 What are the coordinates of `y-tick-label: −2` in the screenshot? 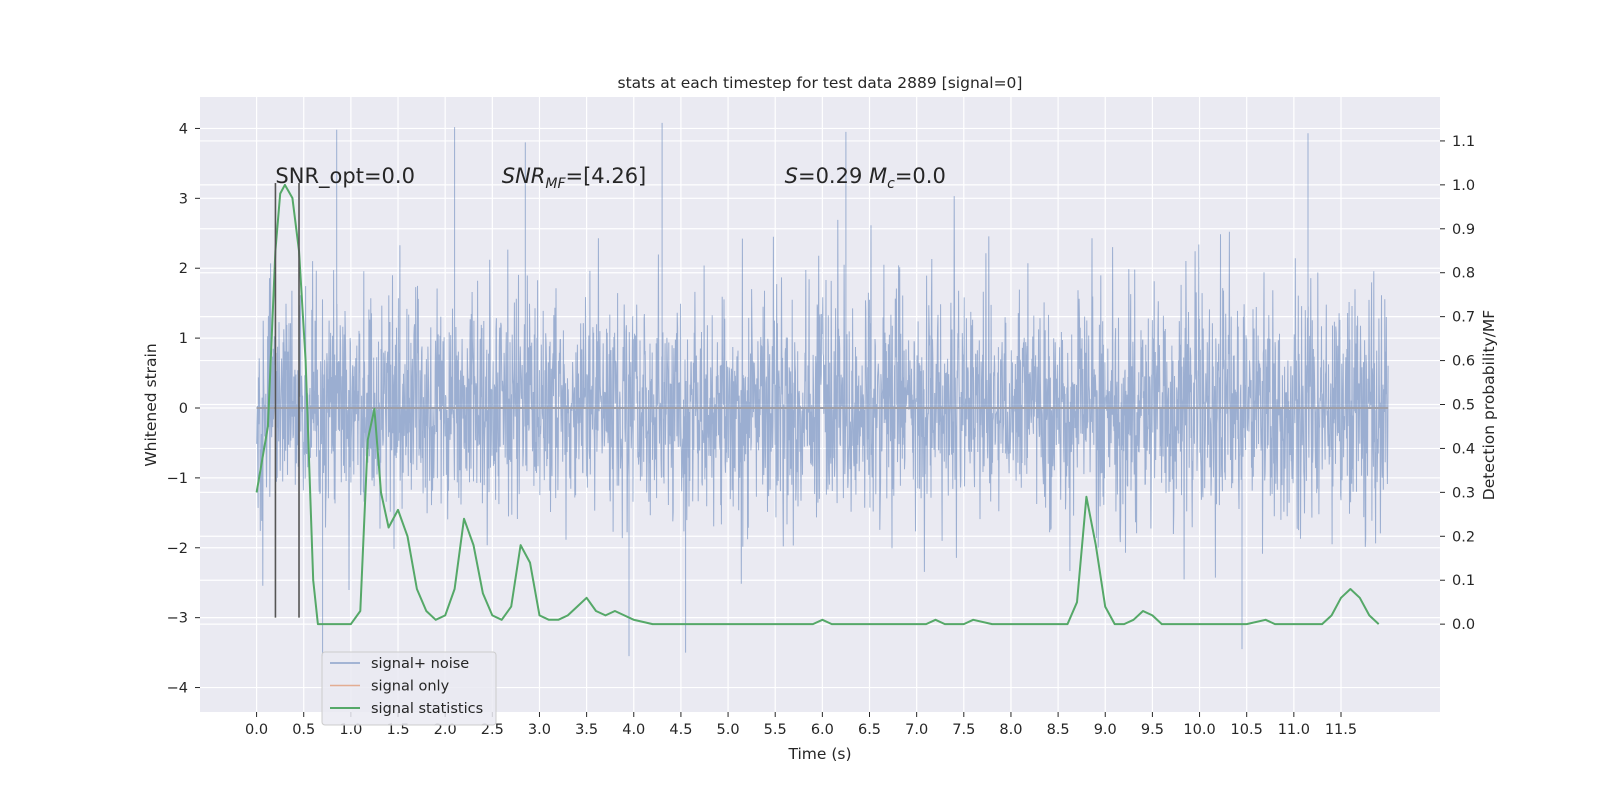 It's located at (177, 549).